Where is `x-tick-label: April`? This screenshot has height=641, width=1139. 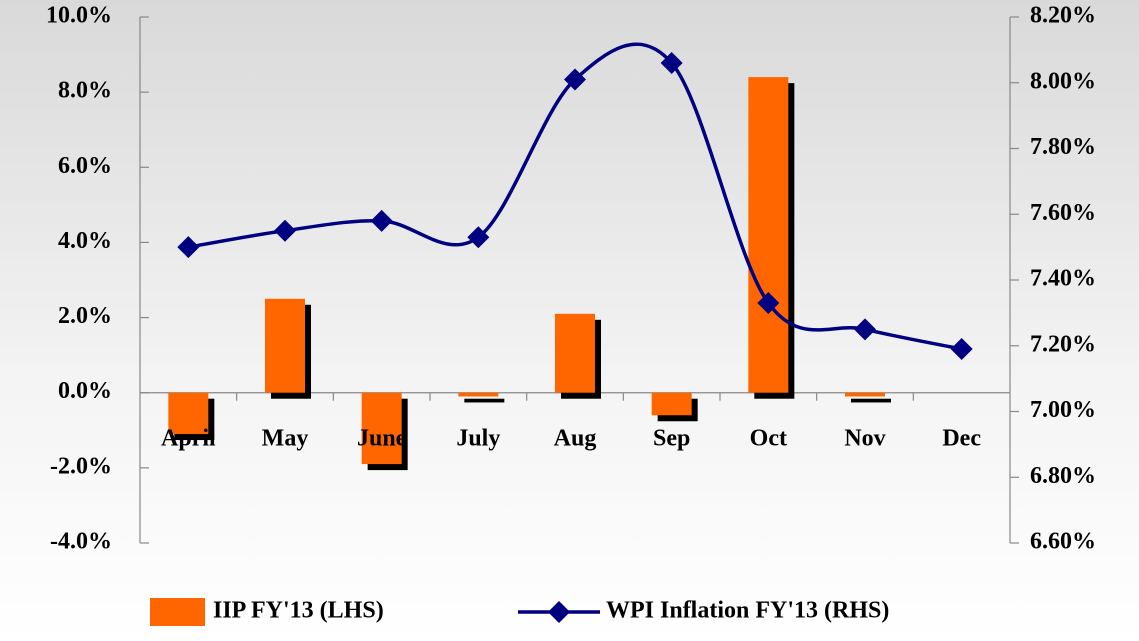 x-tick-label: April is located at coordinates (188, 439).